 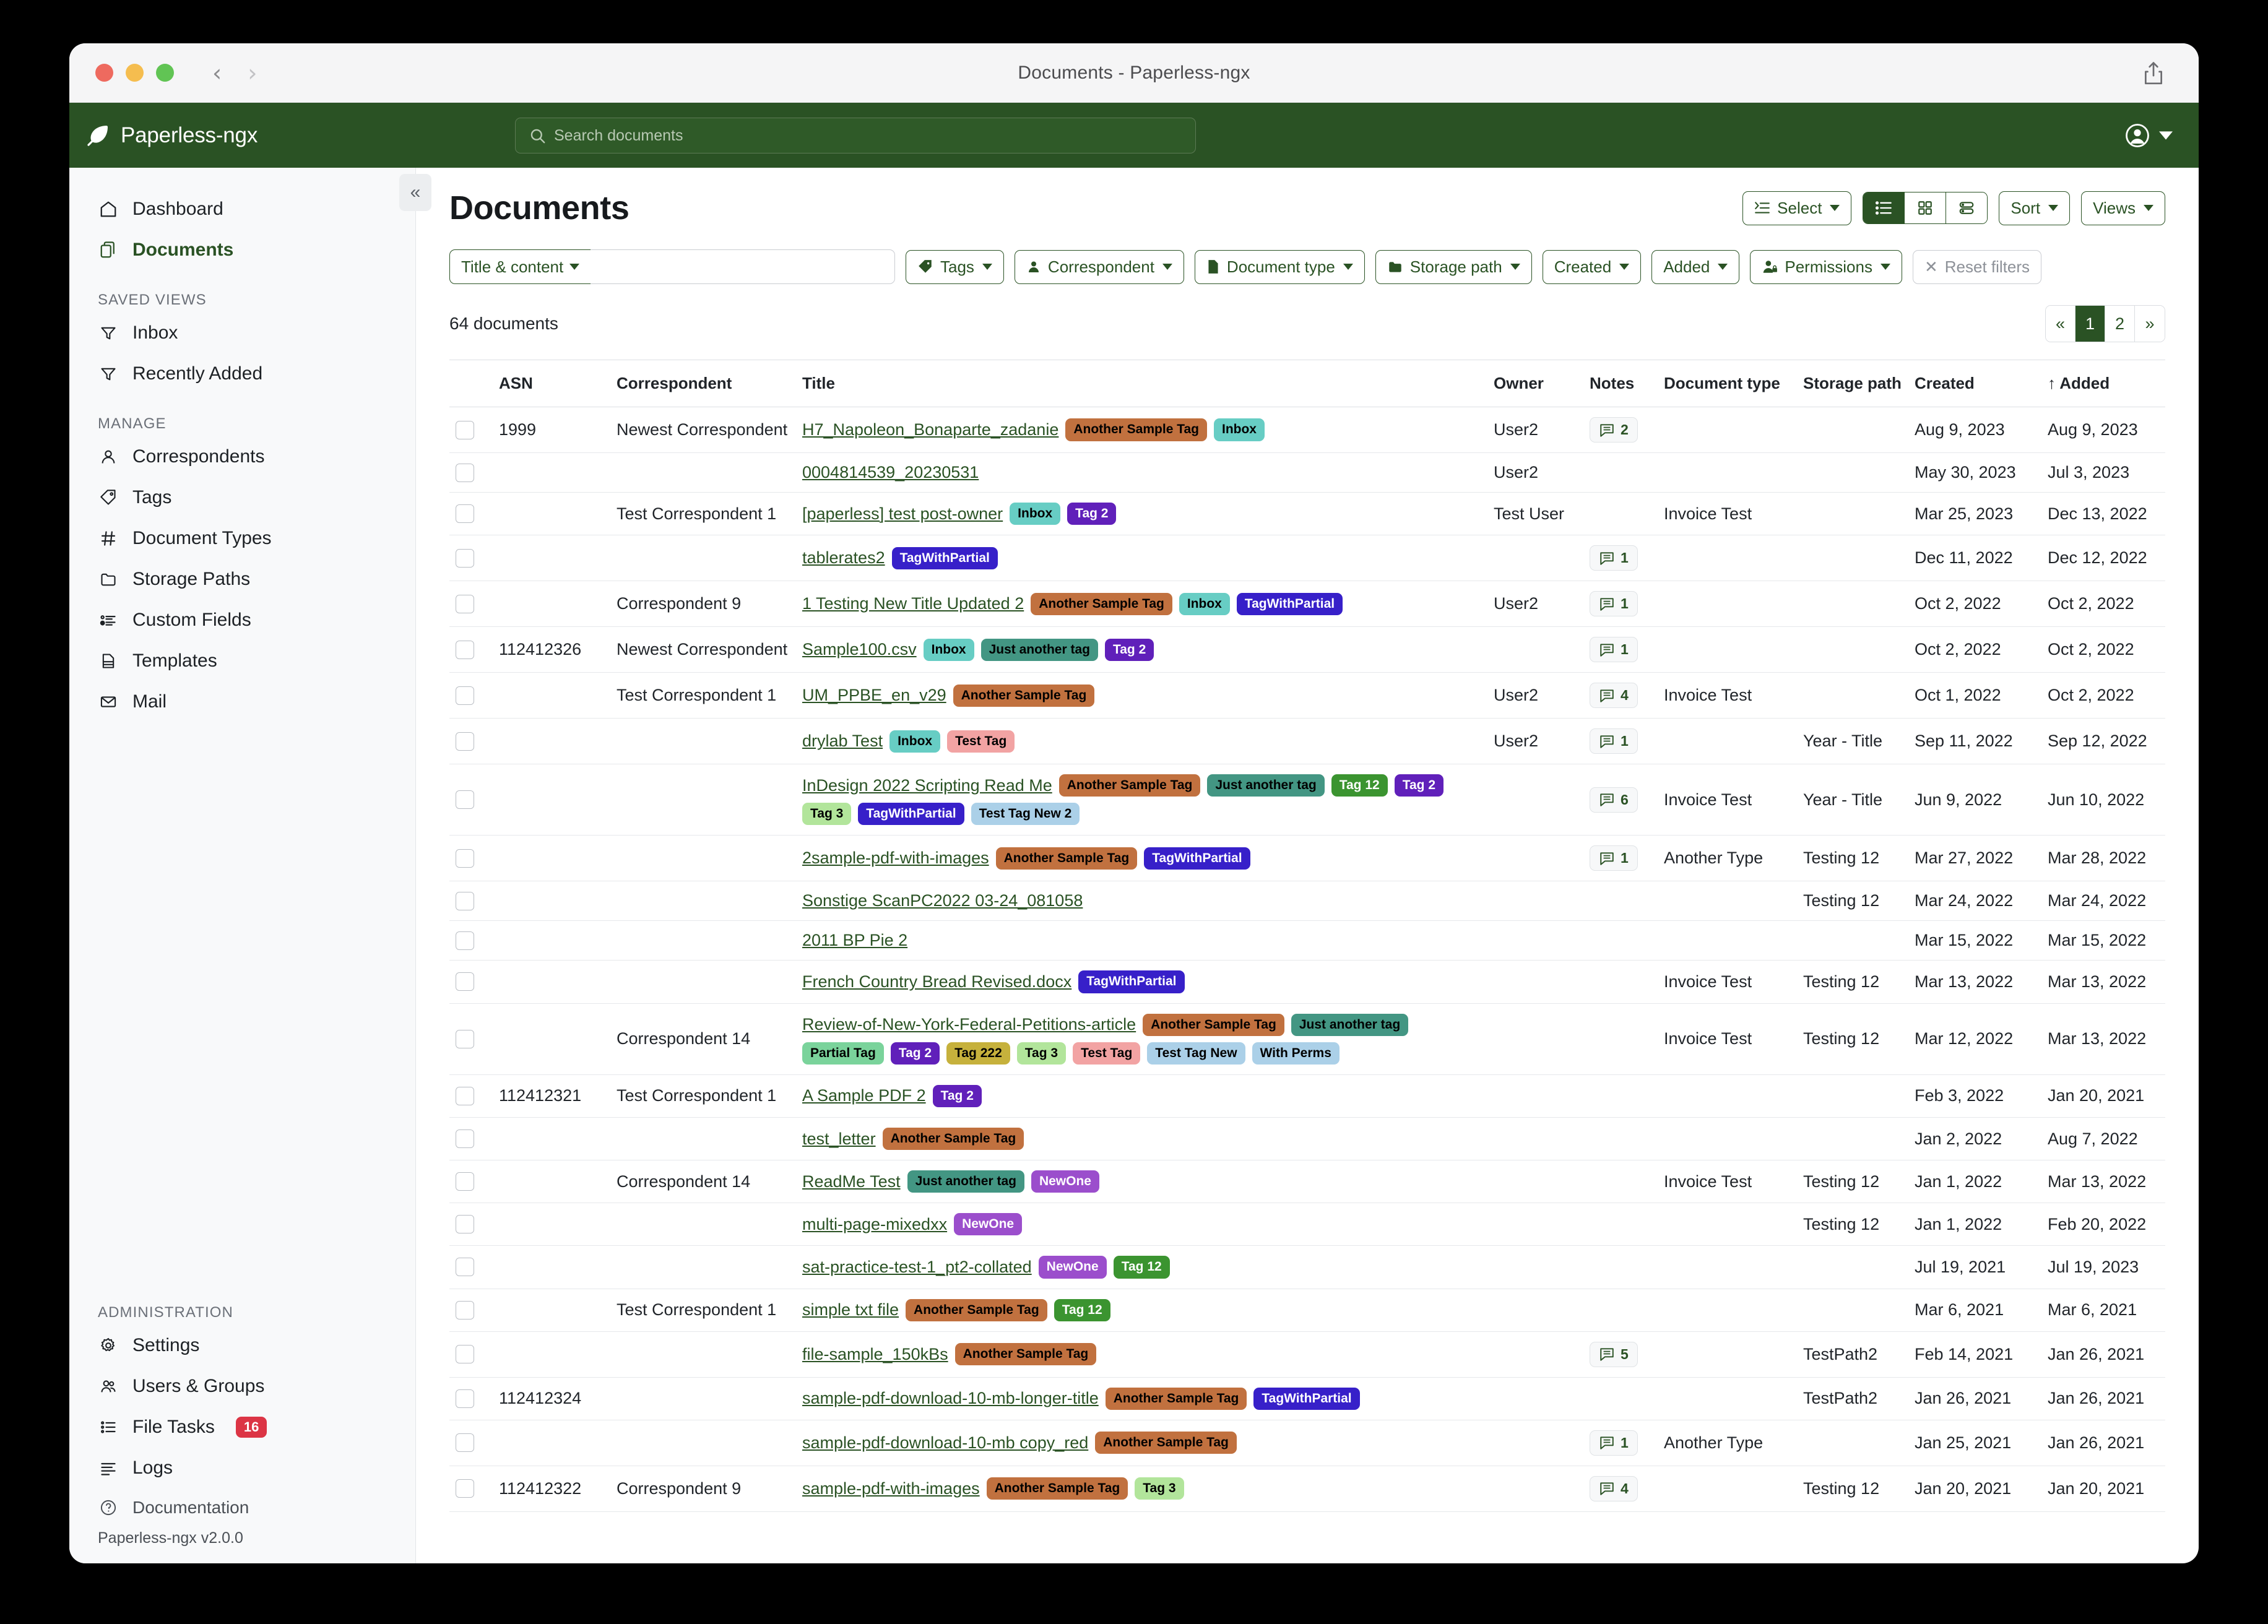 I want to click on sidebar-item-file-tasks: File Tasks 16, so click(x=242, y=1427).